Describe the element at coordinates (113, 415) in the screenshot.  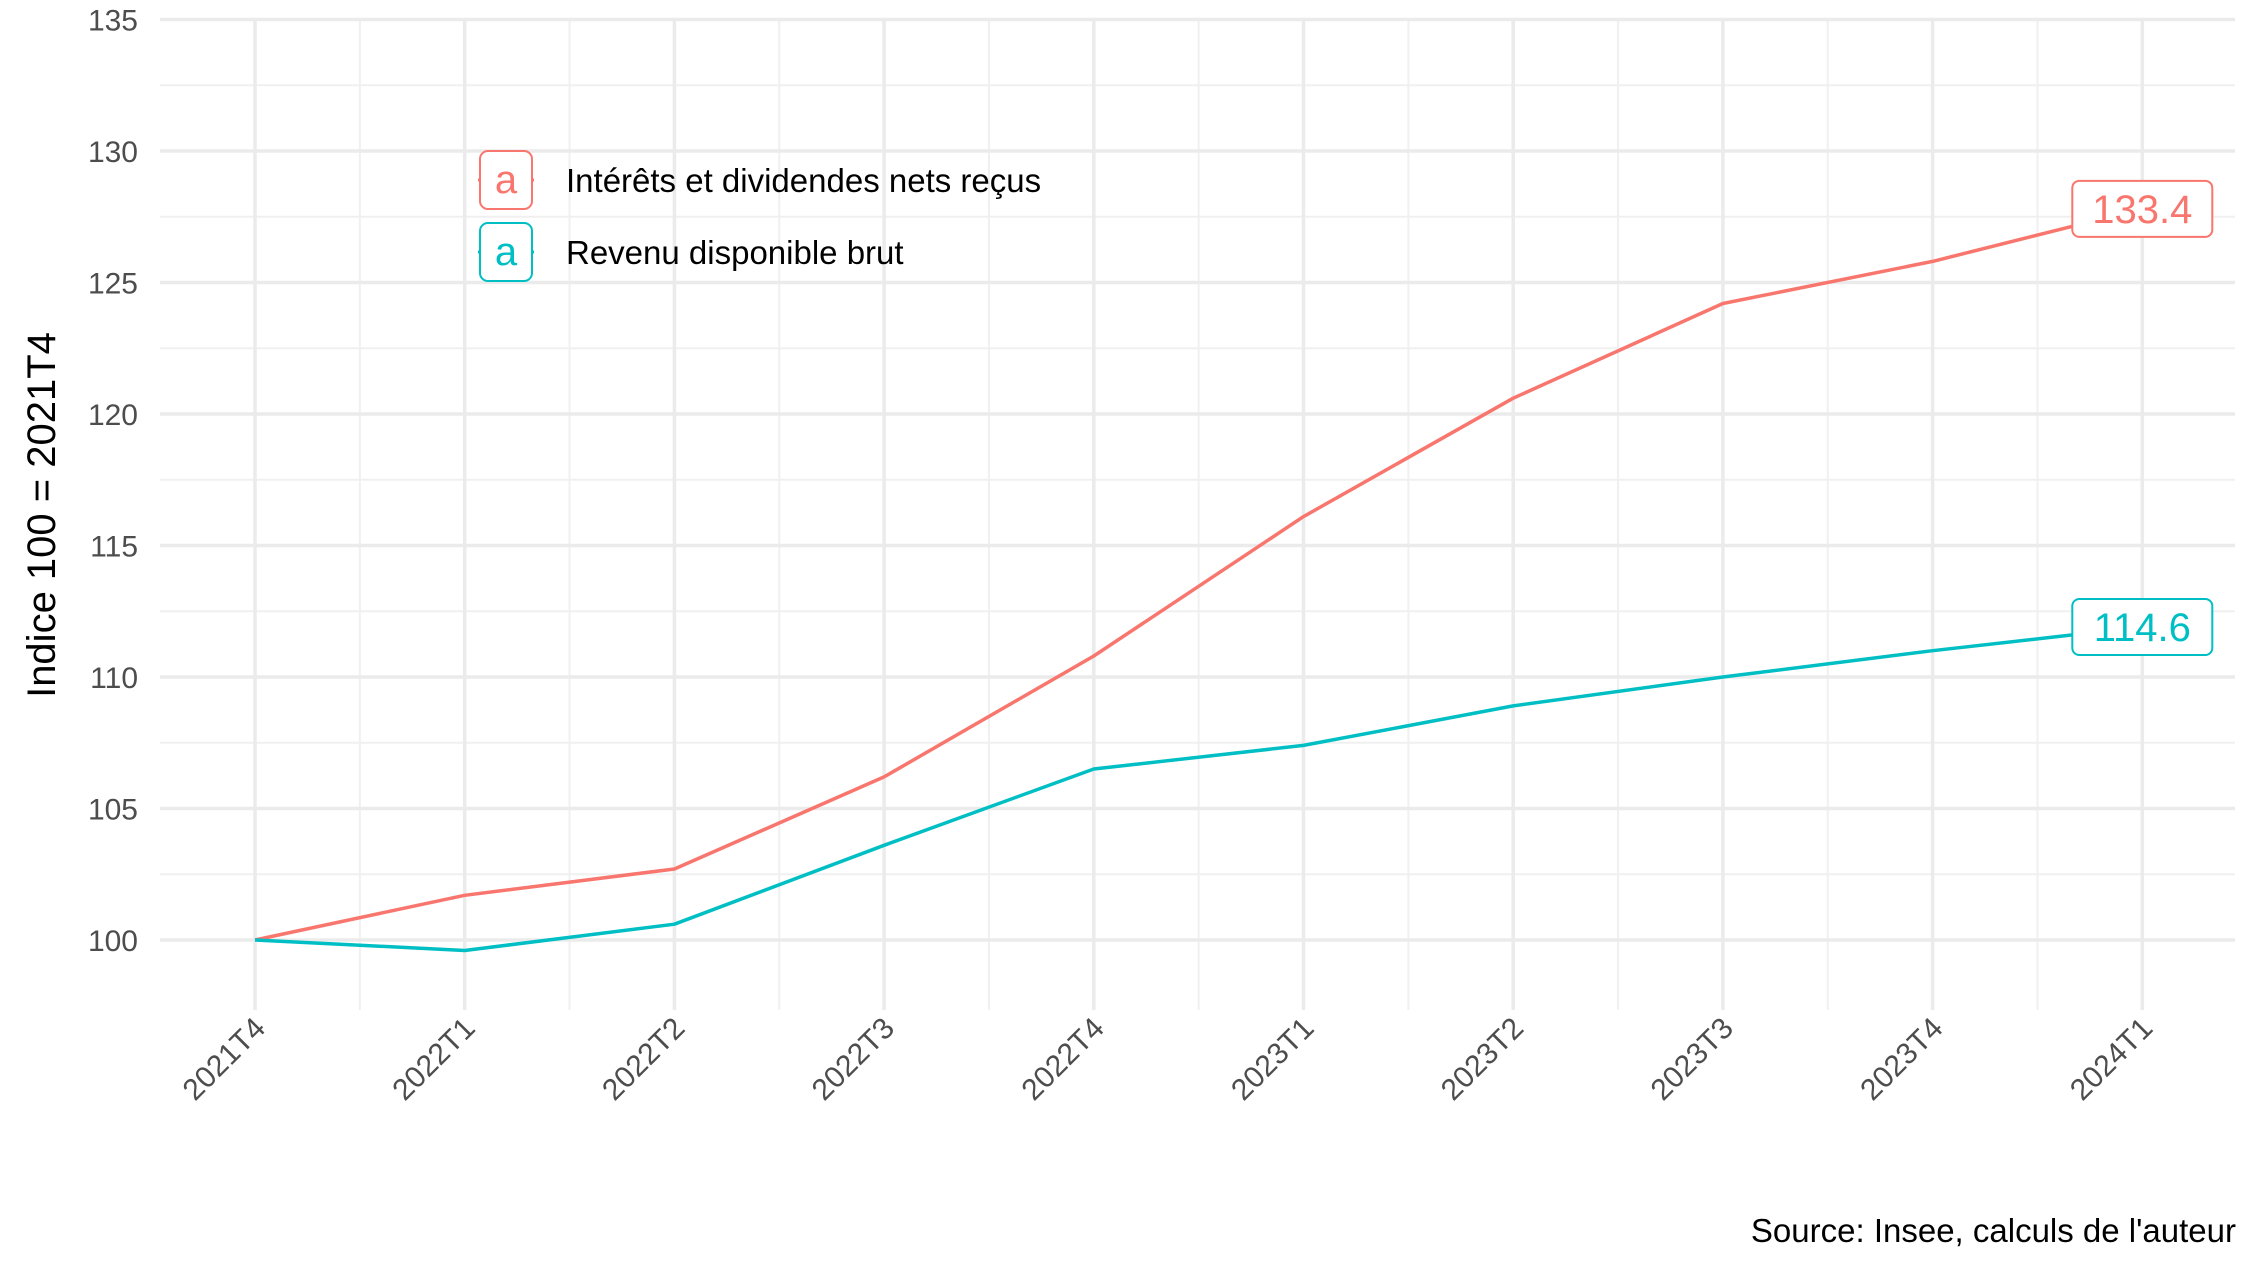
I see `y-tick-label: 120` at that location.